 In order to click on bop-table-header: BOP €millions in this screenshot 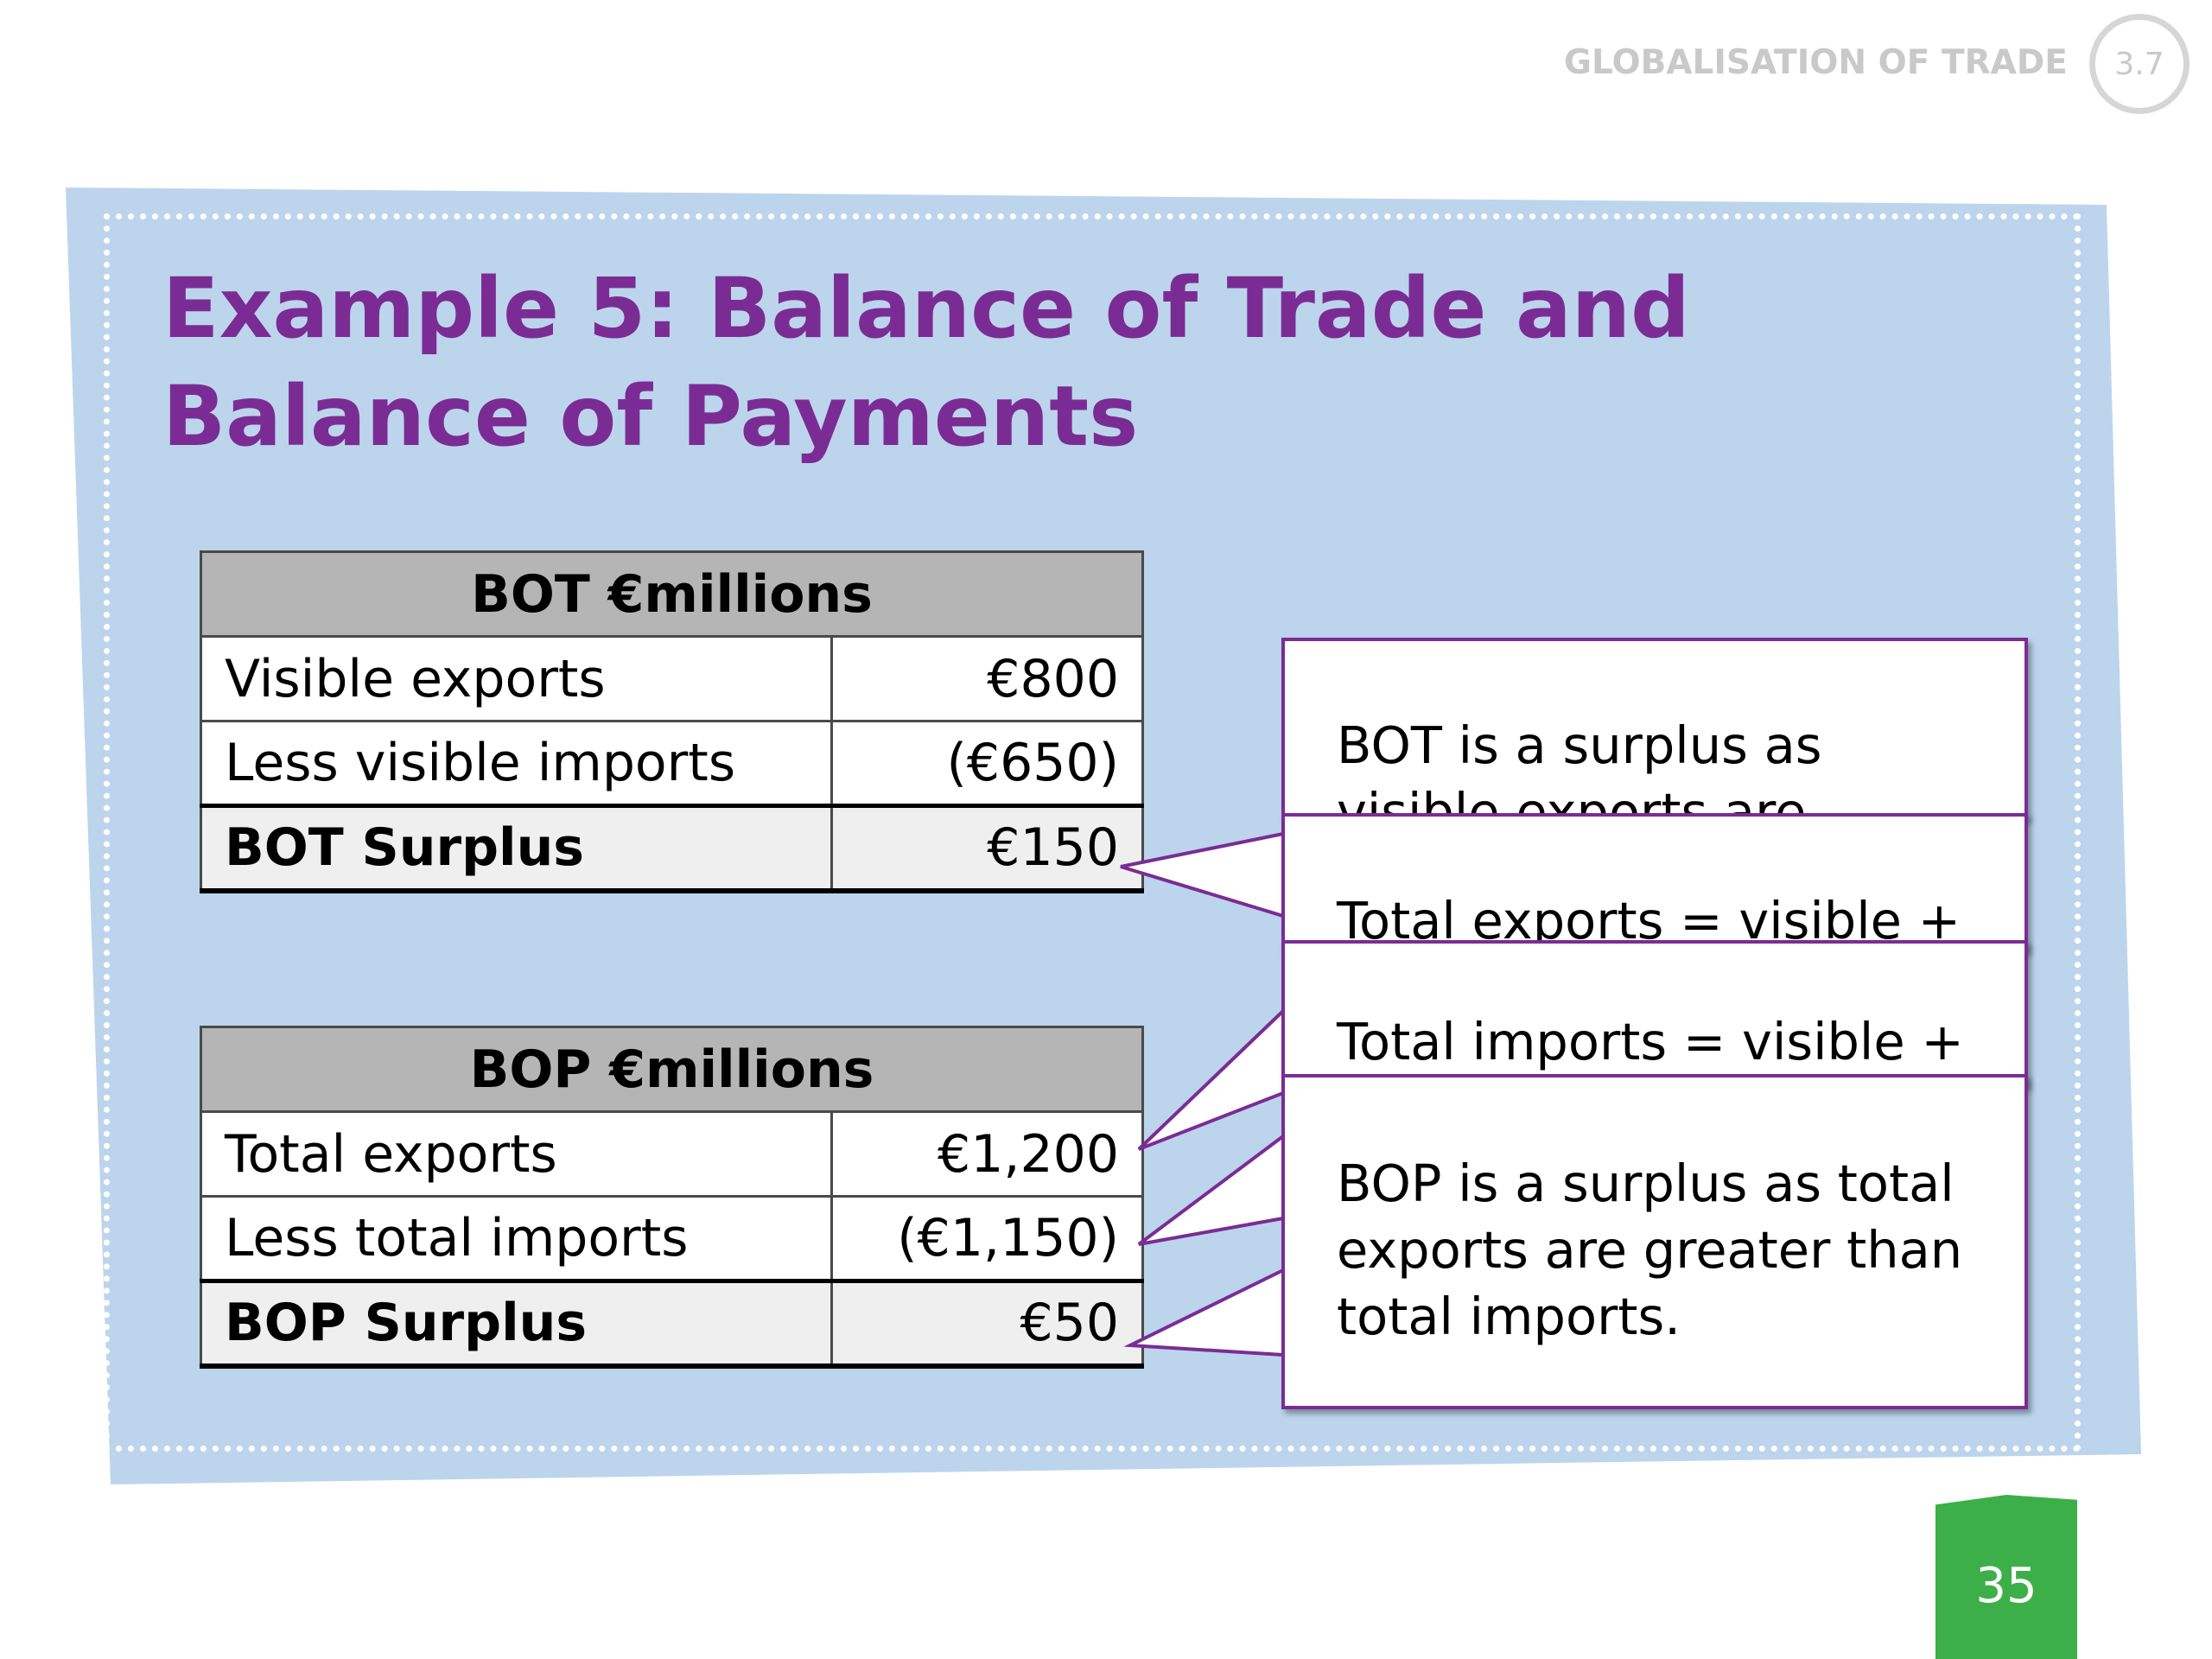, I will do `click(672, 1069)`.